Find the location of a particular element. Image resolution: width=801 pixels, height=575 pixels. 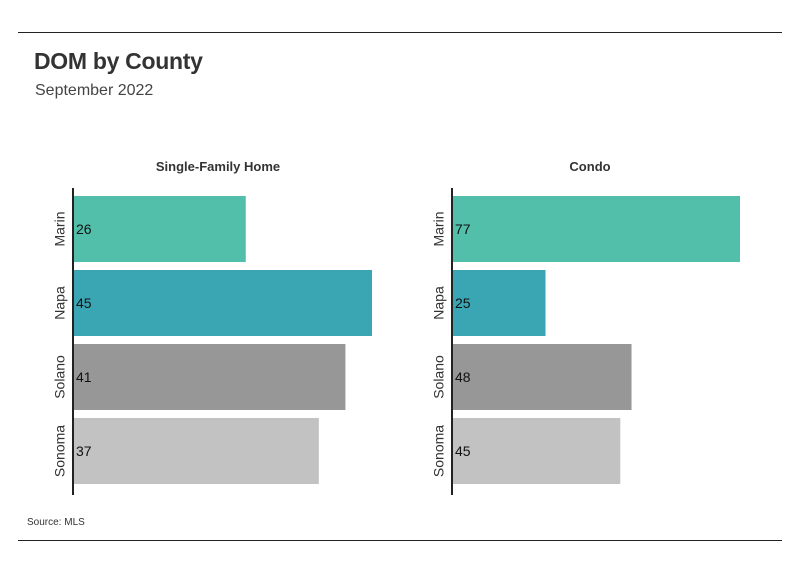

panel-title-single-family-home: Single-Family Home is located at coordinates (218, 166).